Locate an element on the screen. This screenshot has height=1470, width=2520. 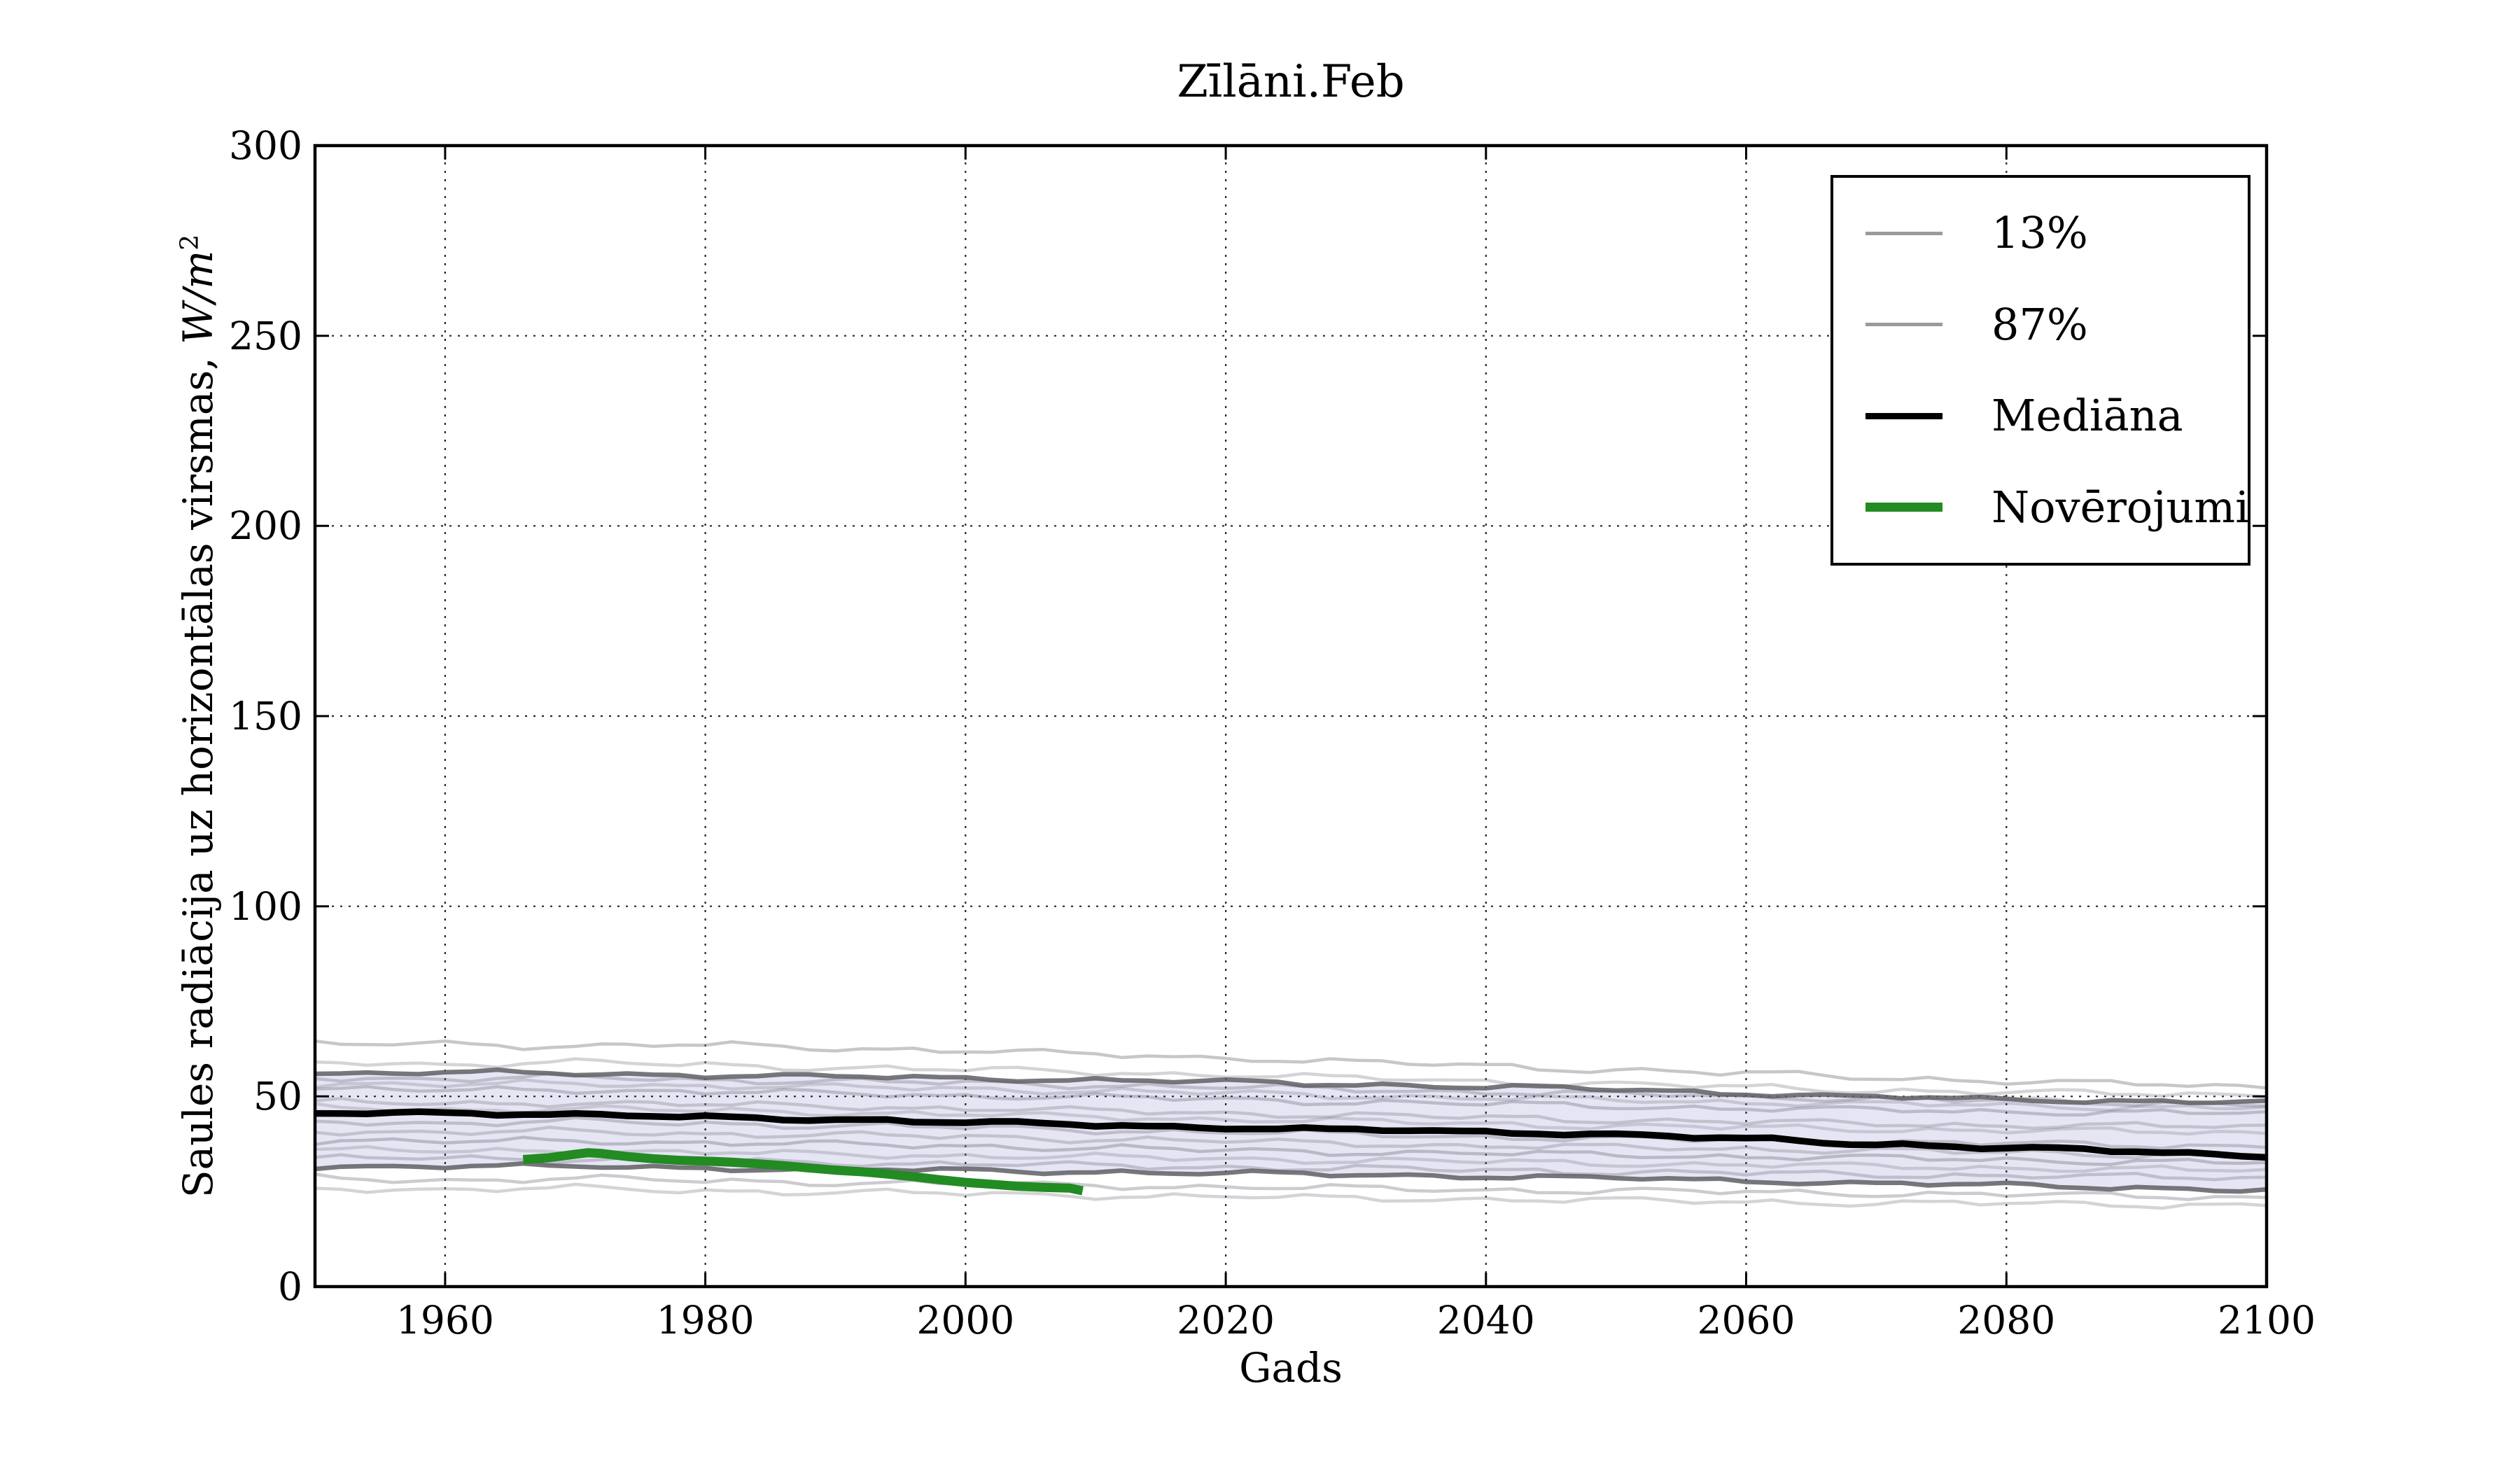
x-tick-label: 2040 is located at coordinates (1485, 1320).